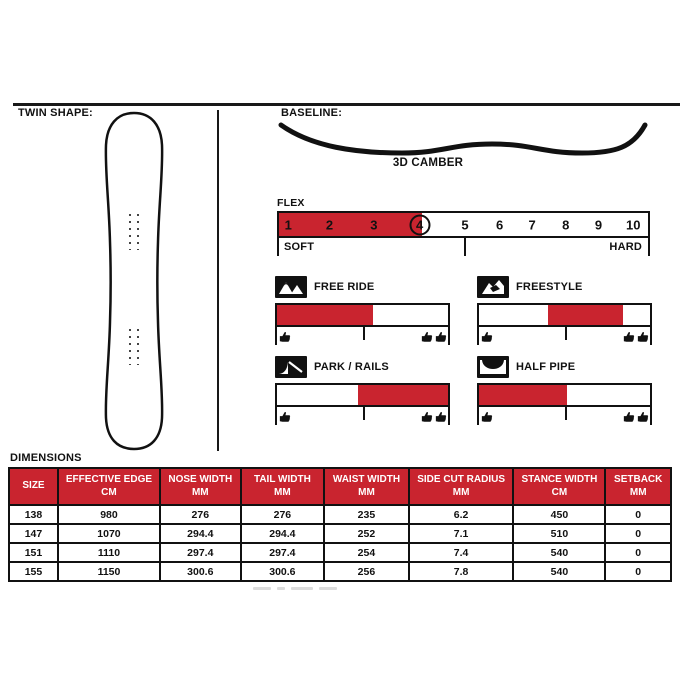 The height and width of the screenshot is (680, 680). I want to click on cell: 252, so click(366, 533).